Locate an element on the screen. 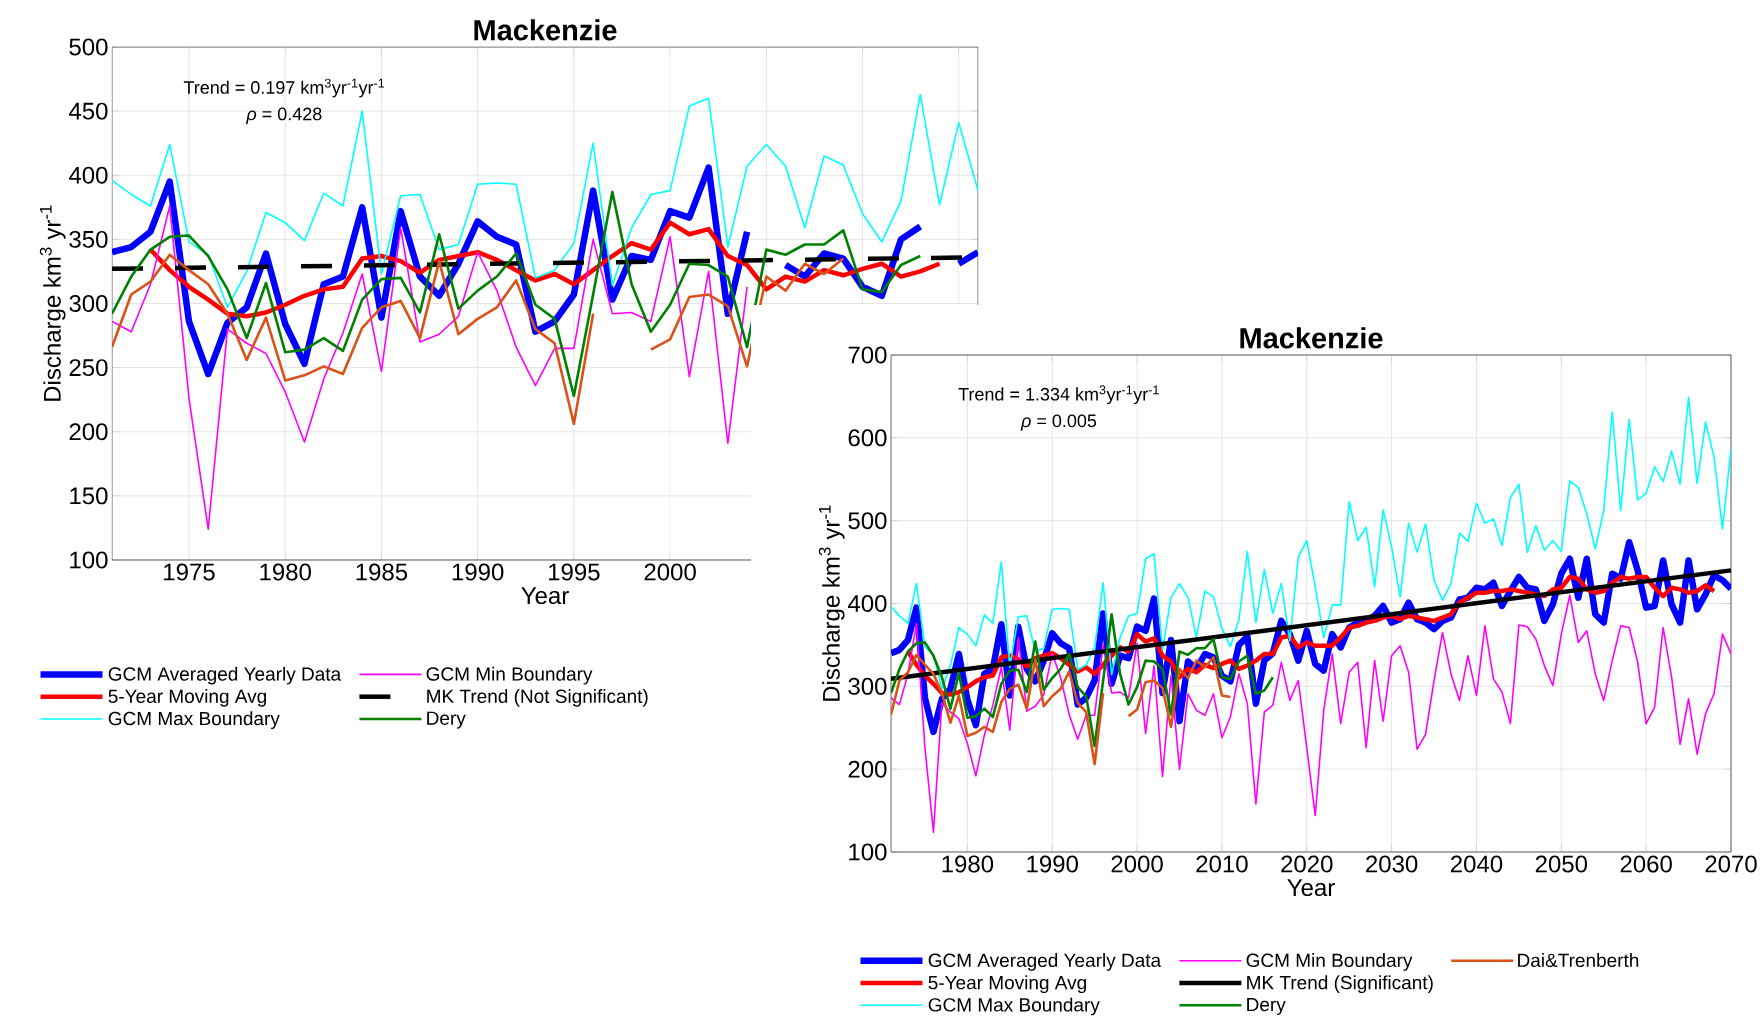 The width and height of the screenshot is (1762, 1033). legend-label: Dai&Trenberth is located at coordinates (1578, 960).